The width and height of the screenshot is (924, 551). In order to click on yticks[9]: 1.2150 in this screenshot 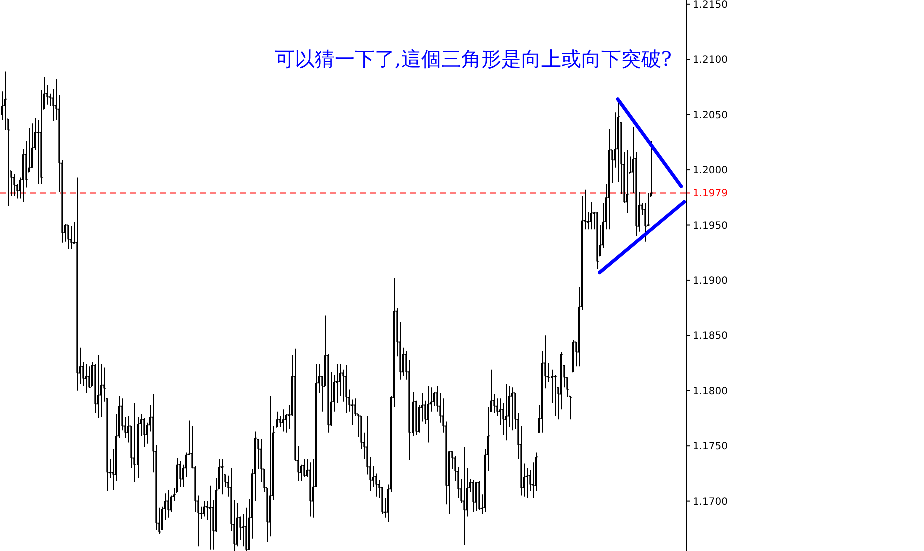, I will do `click(710, 5)`.